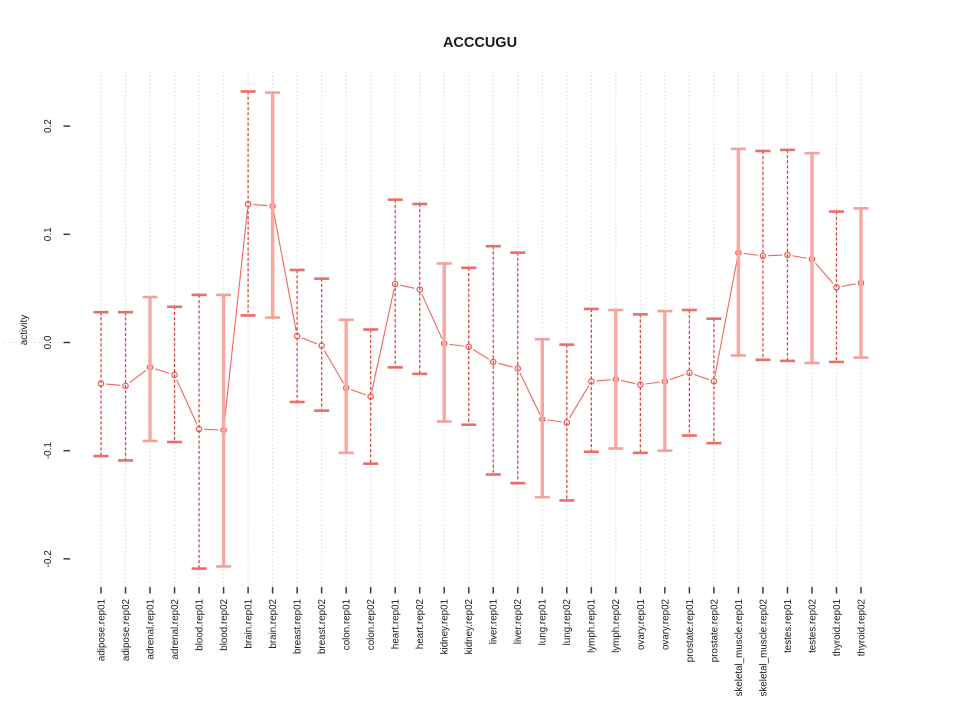 This screenshot has height=720, width=960. Describe the element at coordinates (788, 626) in the screenshot. I see `x-tick-label: testes.rep01` at that location.